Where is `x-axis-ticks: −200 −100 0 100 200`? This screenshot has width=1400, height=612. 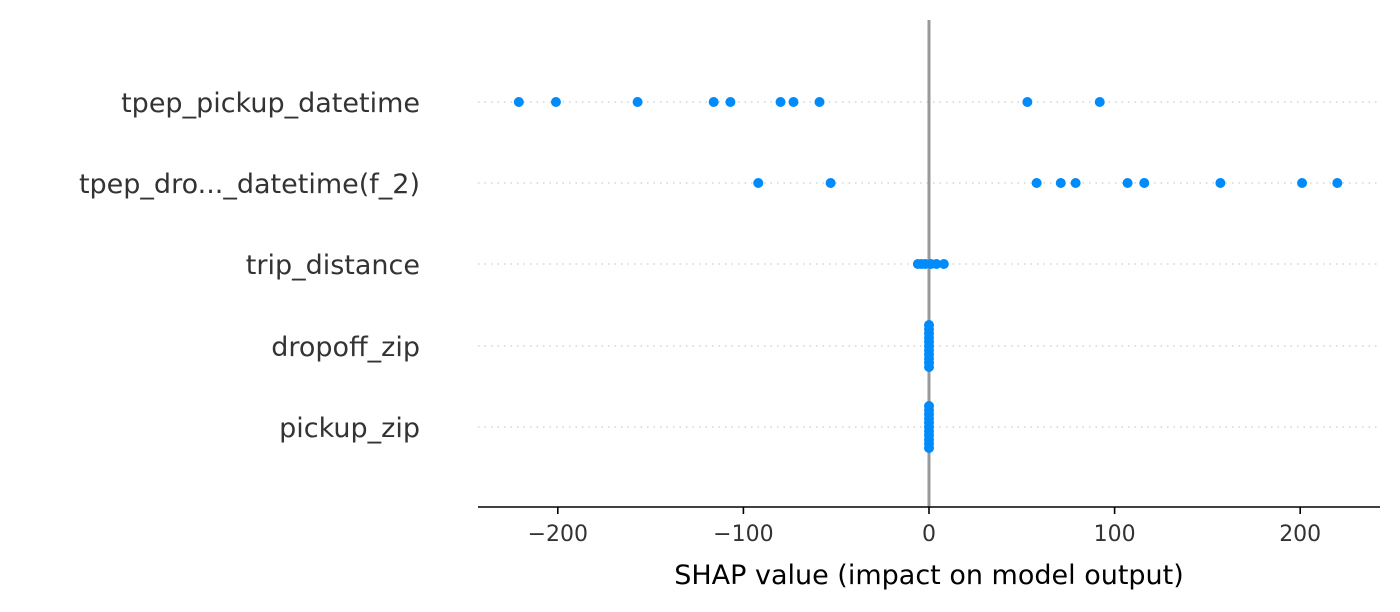 x-axis-ticks: −200 −100 0 100 200 is located at coordinates (924, 527).